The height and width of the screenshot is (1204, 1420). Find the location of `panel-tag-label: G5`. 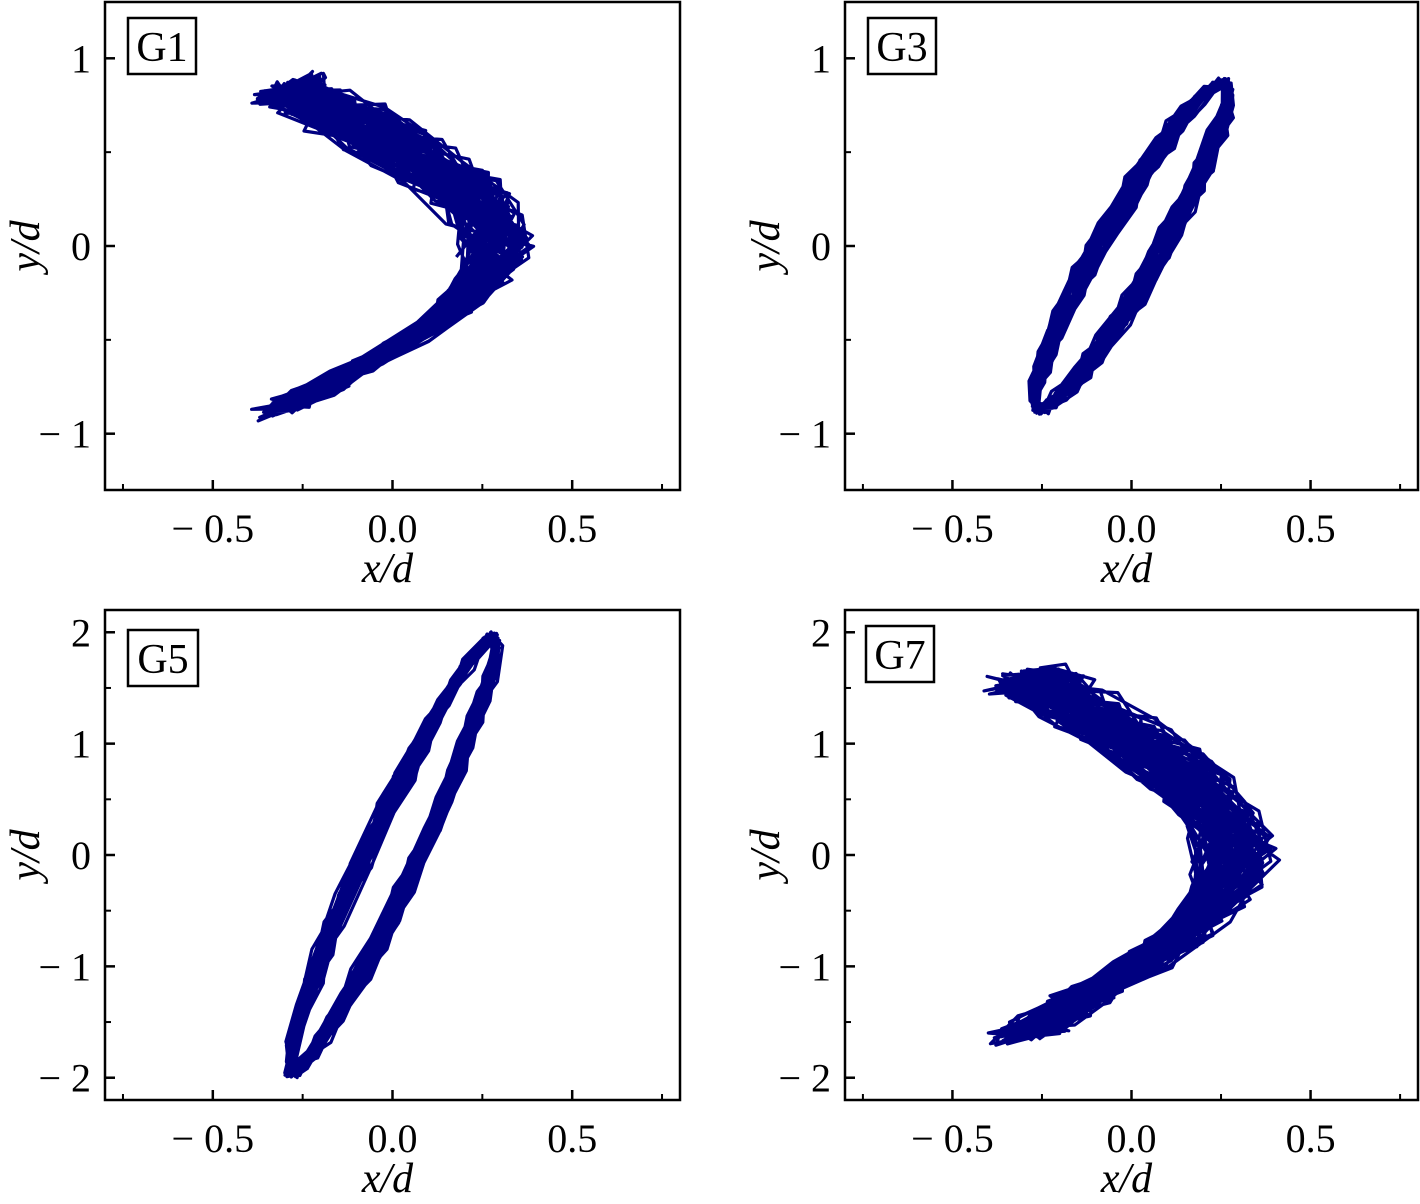

panel-tag-label: G5 is located at coordinates (162, 660).